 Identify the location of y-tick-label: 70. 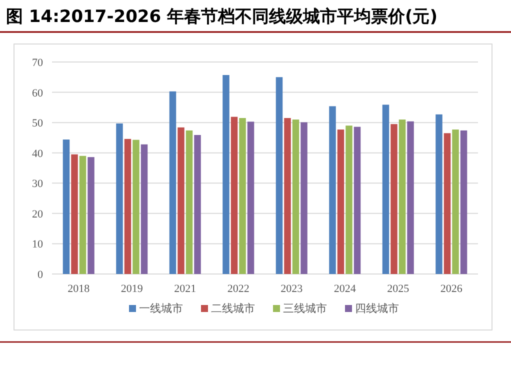
(38, 63).